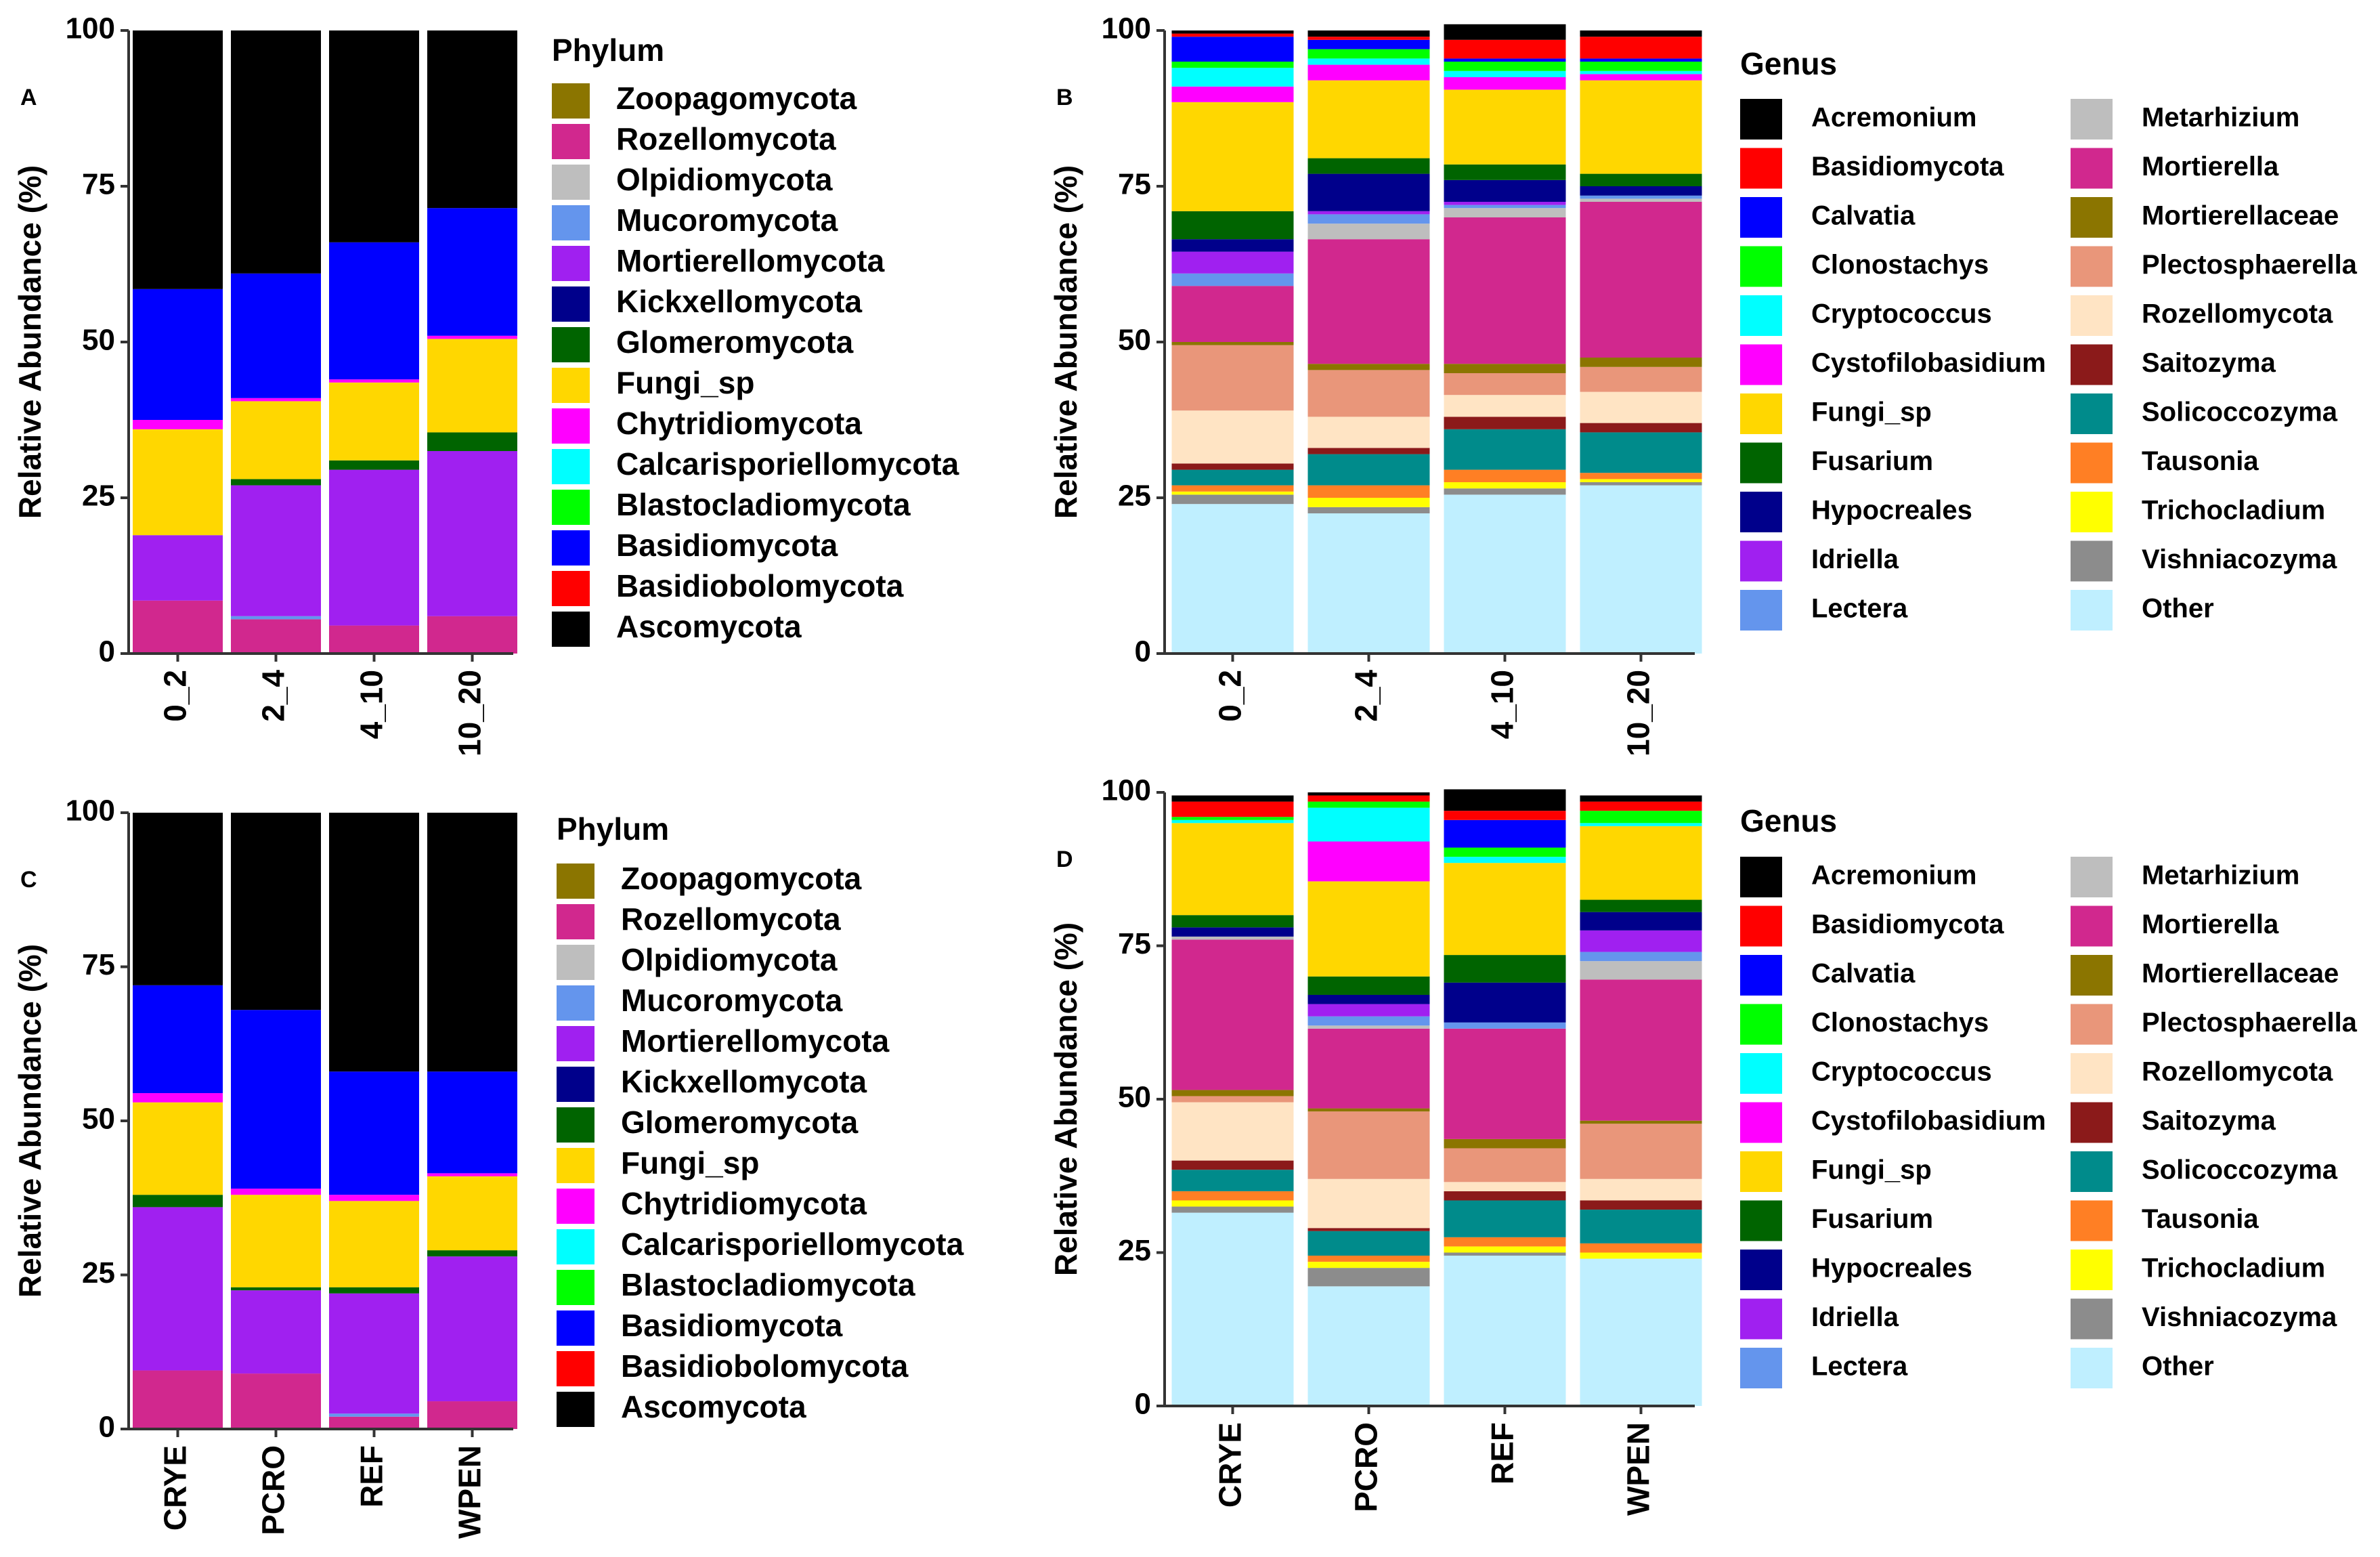  I want to click on legend-label-olpidiomycota: Olpidiomycota, so click(730, 959).